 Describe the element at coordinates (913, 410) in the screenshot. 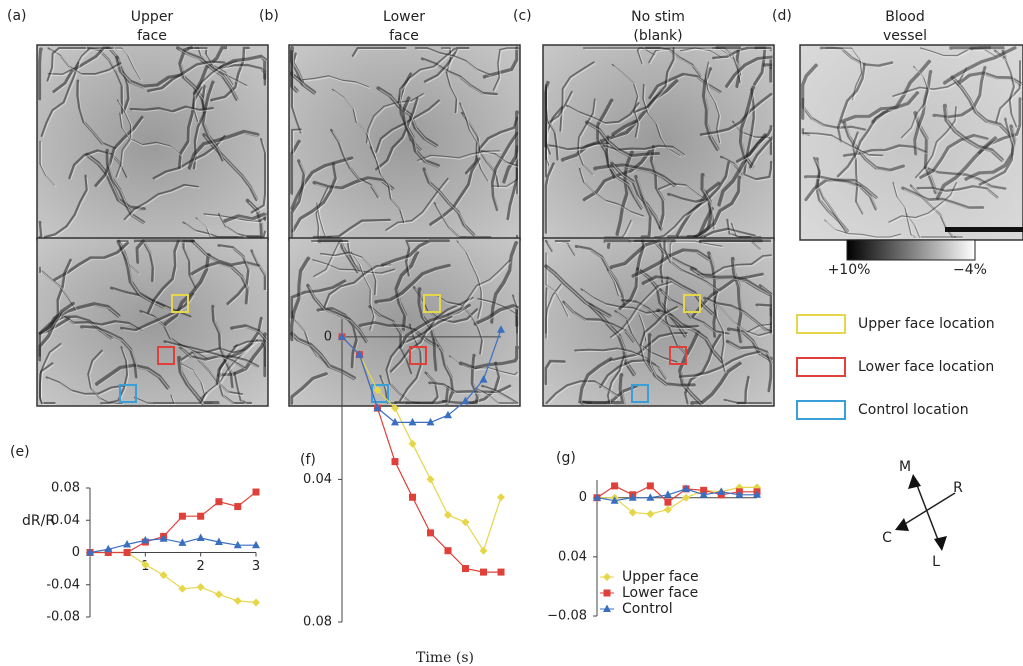

I see `location-legend-label: Control location` at that location.